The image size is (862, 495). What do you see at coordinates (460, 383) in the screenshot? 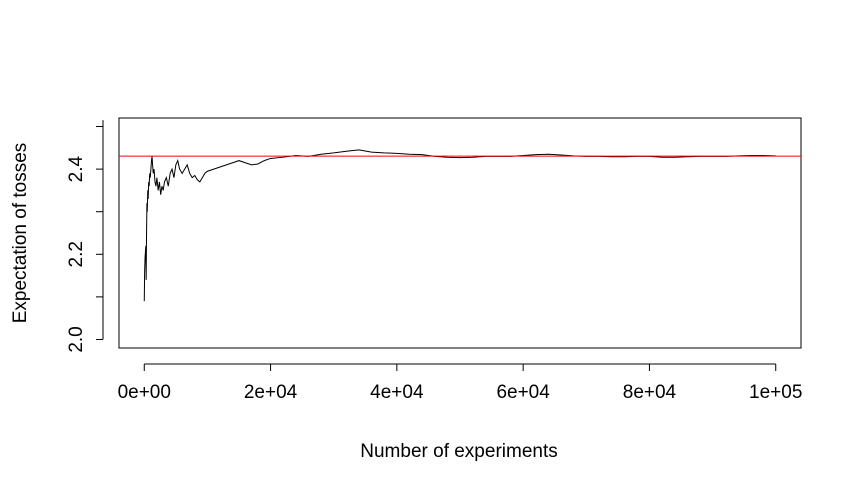
I see `x-axis: 0e+00 2e+04 4e+04 6e+04 8e+04 1e+05` at bounding box center [460, 383].